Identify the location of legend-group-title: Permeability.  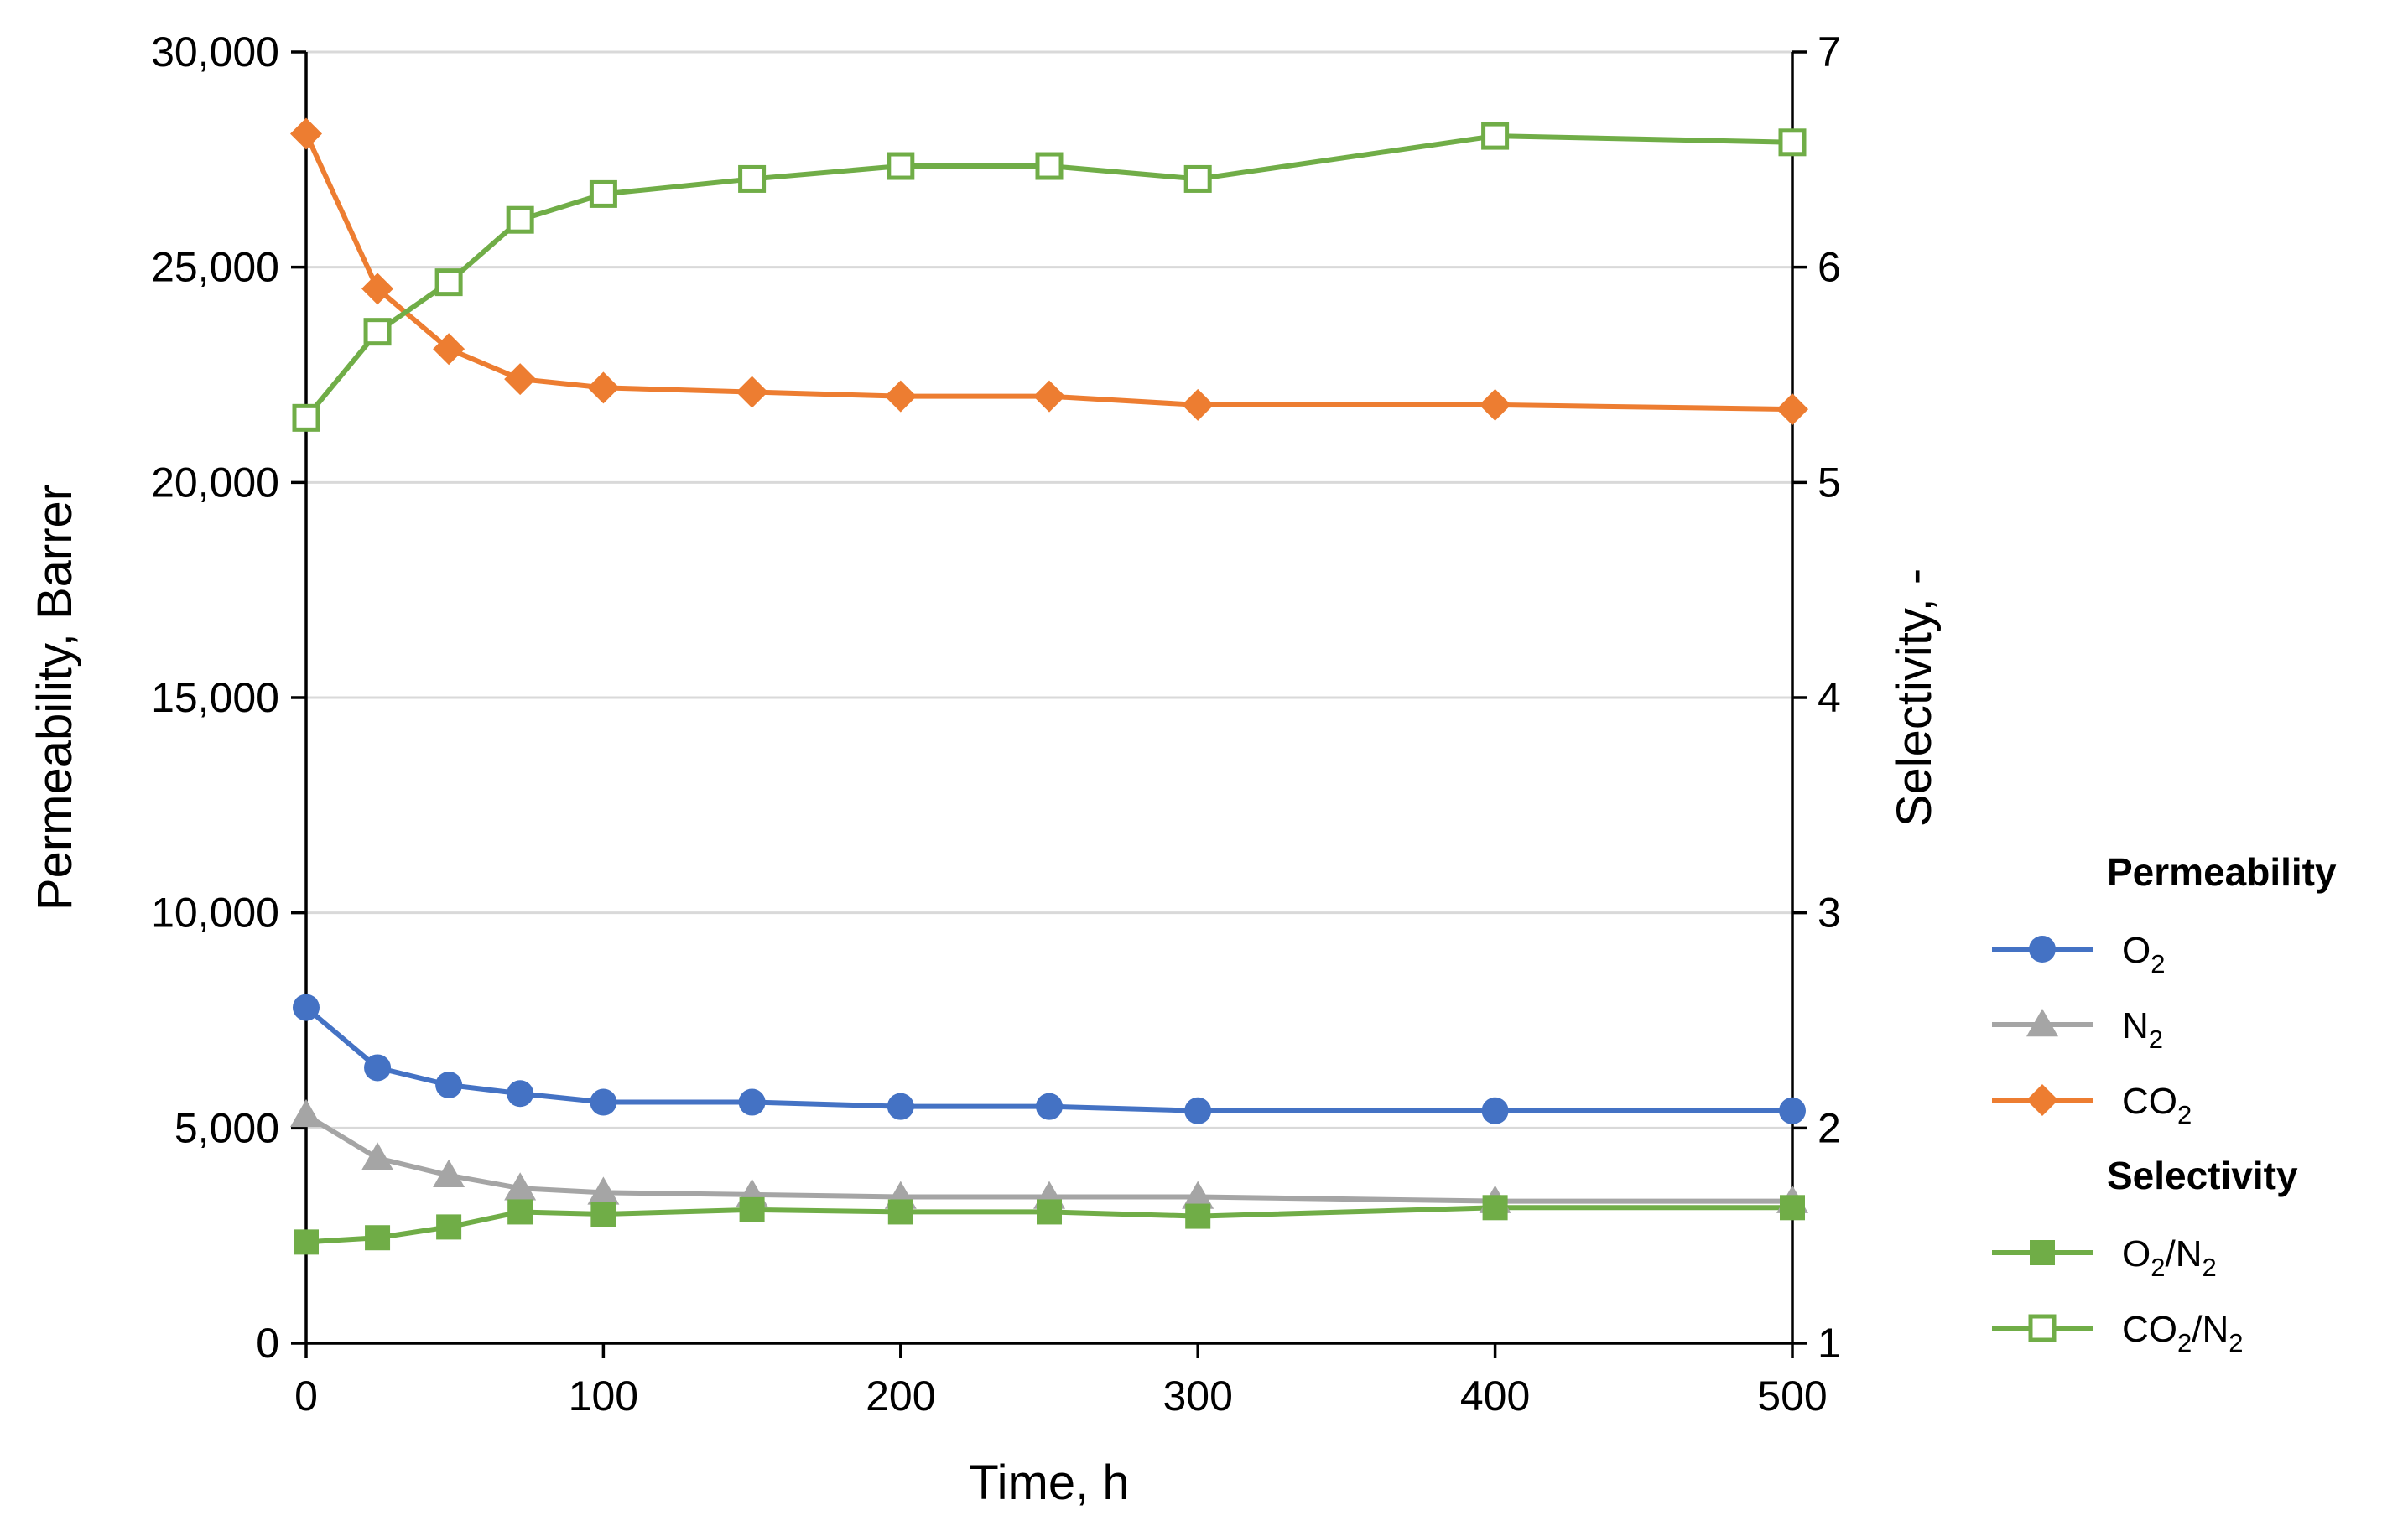
(2222, 872).